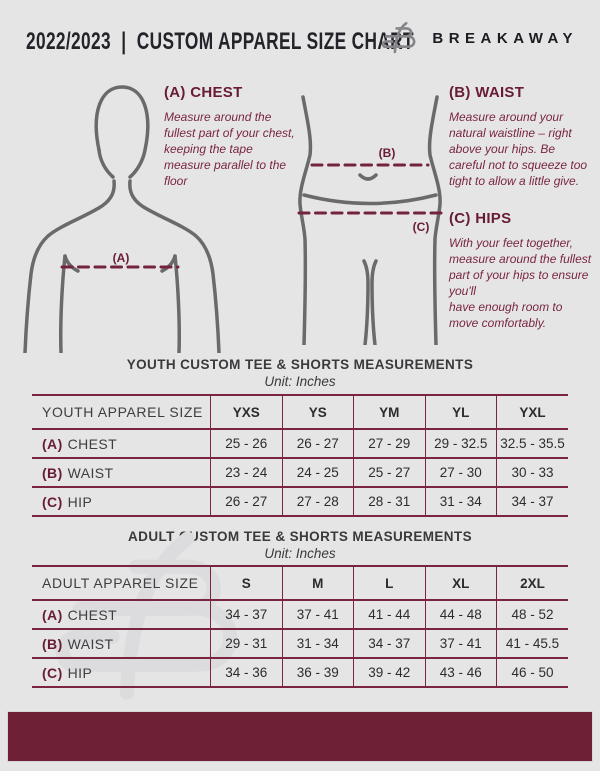 The height and width of the screenshot is (771, 600). Describe the element at coordinates (505, 38) in the screenshot. I see `brand-name: BREAKAWAY` at that location.